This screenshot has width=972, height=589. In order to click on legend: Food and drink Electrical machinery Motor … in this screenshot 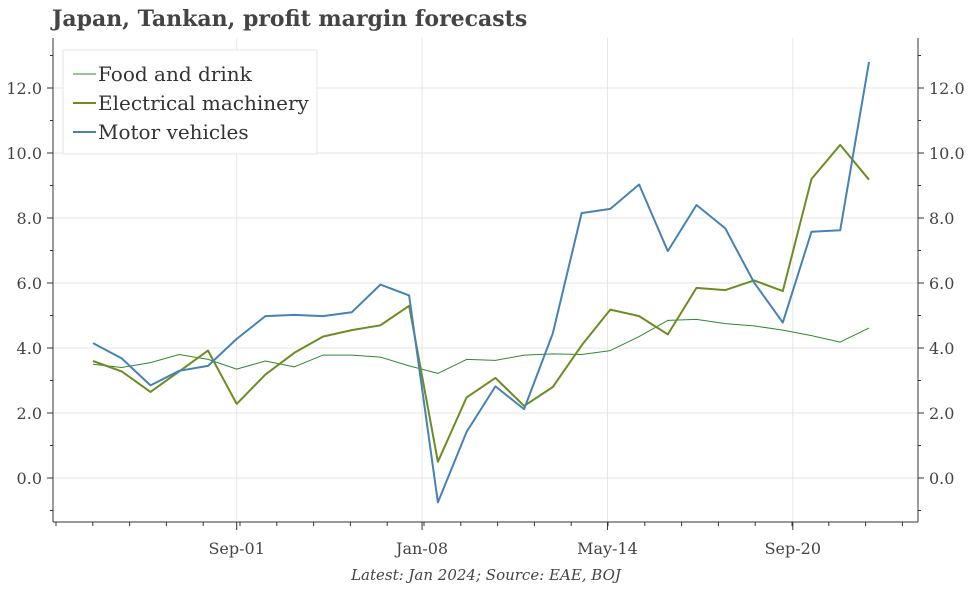, I will do `click(190, 102)`.